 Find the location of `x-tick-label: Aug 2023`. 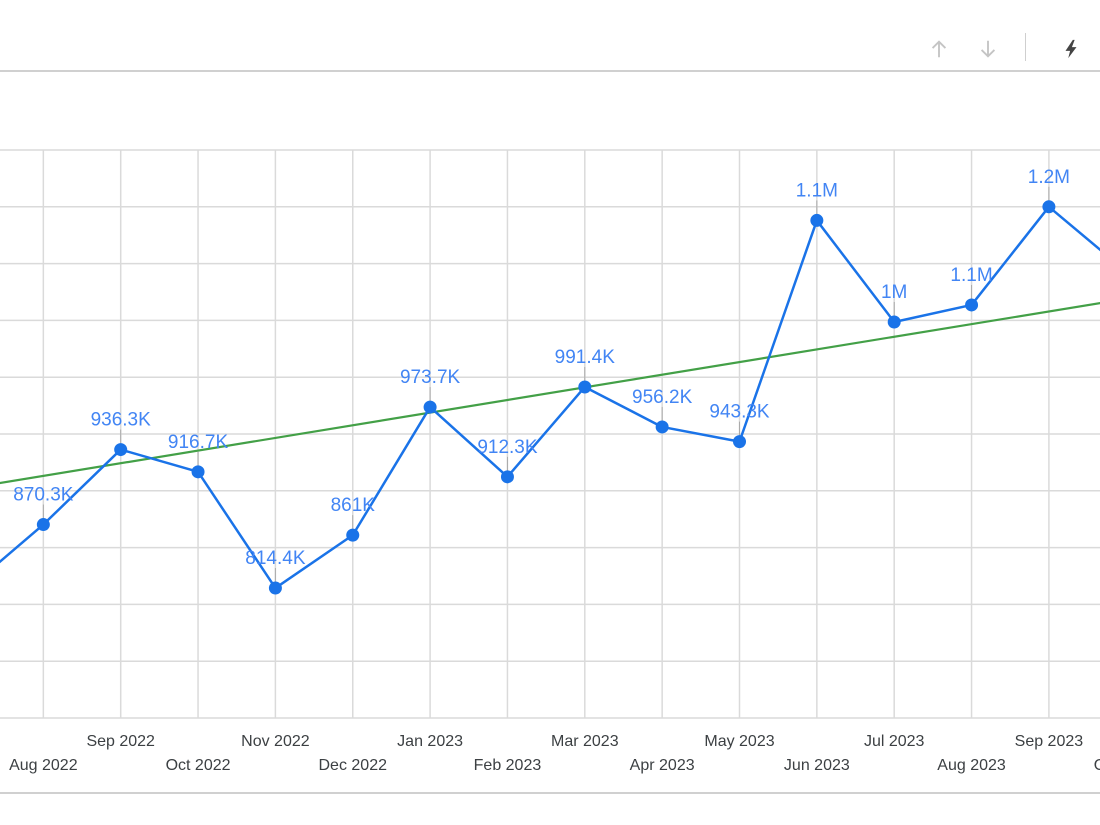

x-tick-label: Aug 2023 is located at coordinates (971, 765).